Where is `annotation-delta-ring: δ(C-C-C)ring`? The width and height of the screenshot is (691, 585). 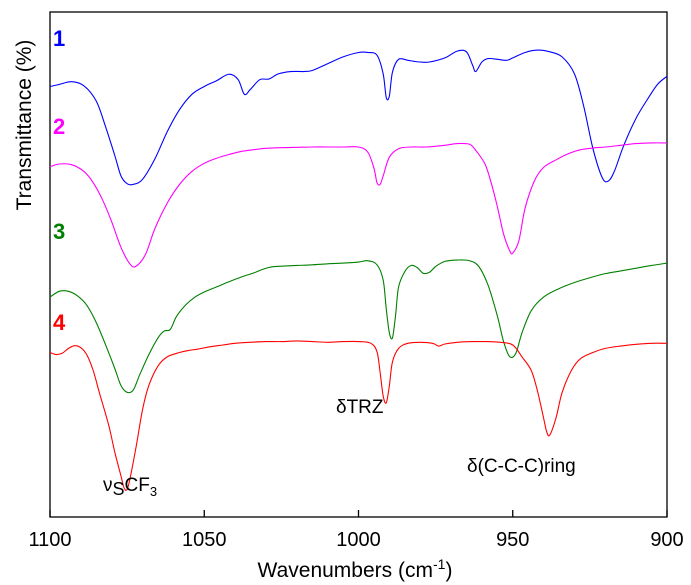 annotation-delta-ring: δ(C-C-C)ring is located at coordinates (521, 466).